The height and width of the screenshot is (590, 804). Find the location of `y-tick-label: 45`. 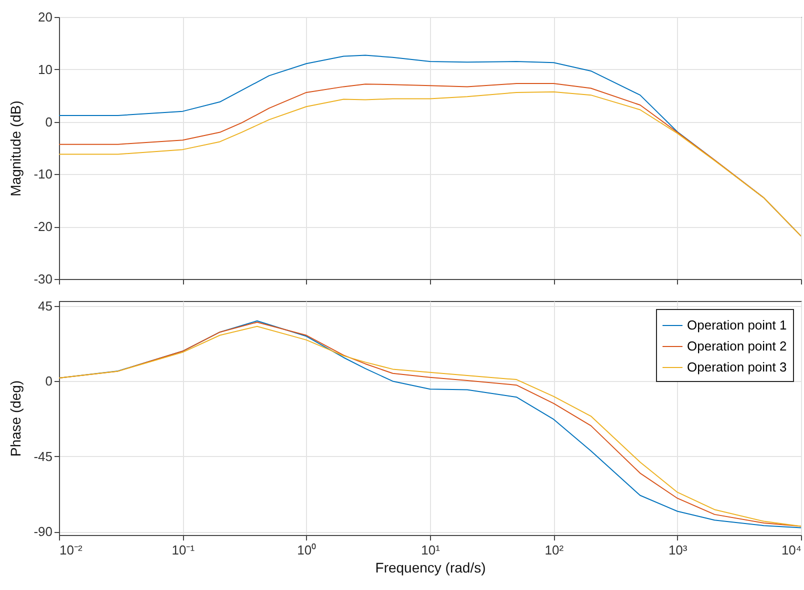

y-tick-label: 45 is located at coordinates (45, 306).